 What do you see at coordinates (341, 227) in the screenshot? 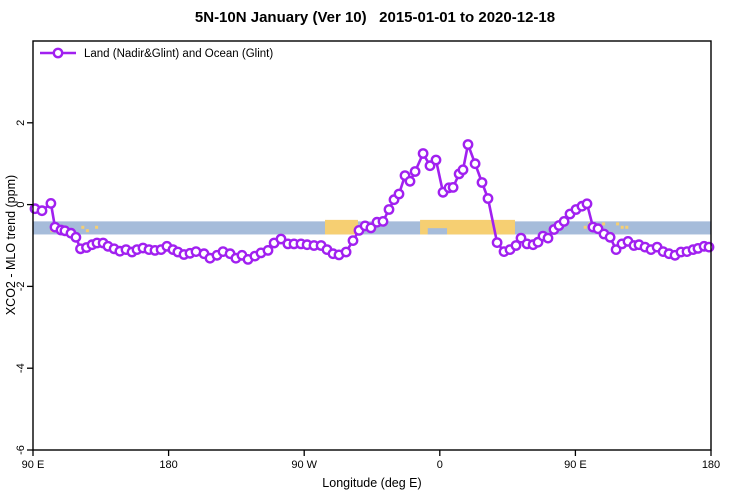
I see `land-patch` at bounding box center [341, 227].